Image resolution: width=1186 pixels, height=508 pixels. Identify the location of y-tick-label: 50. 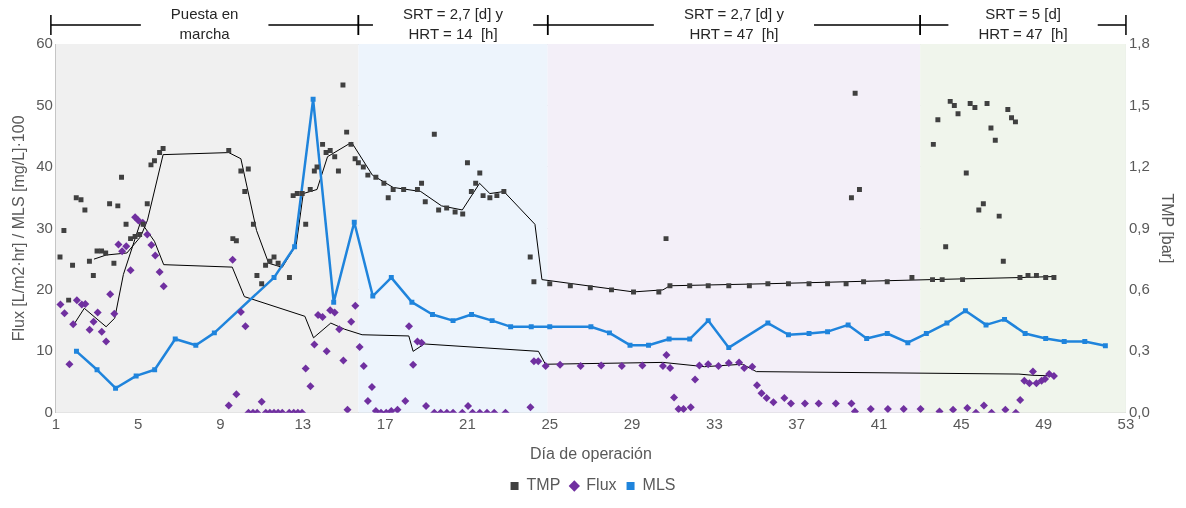
(44, 104).